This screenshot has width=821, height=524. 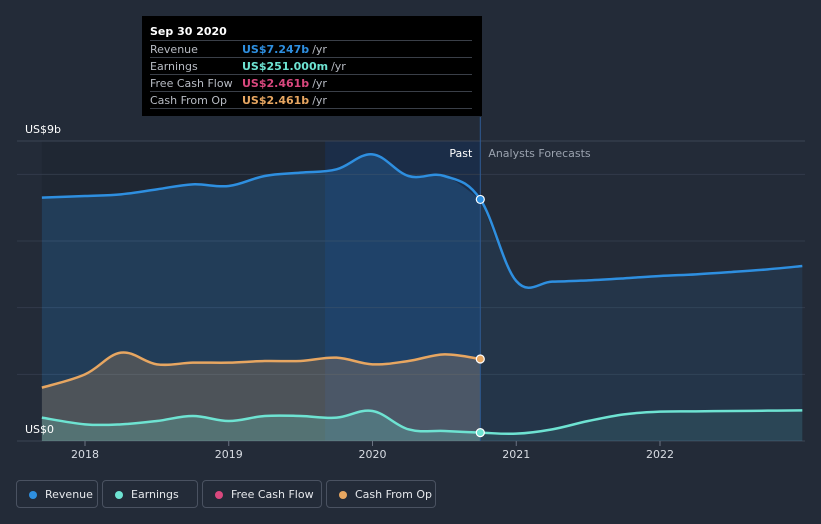 I want to click on highlight-band, so click(x=403, y=291).